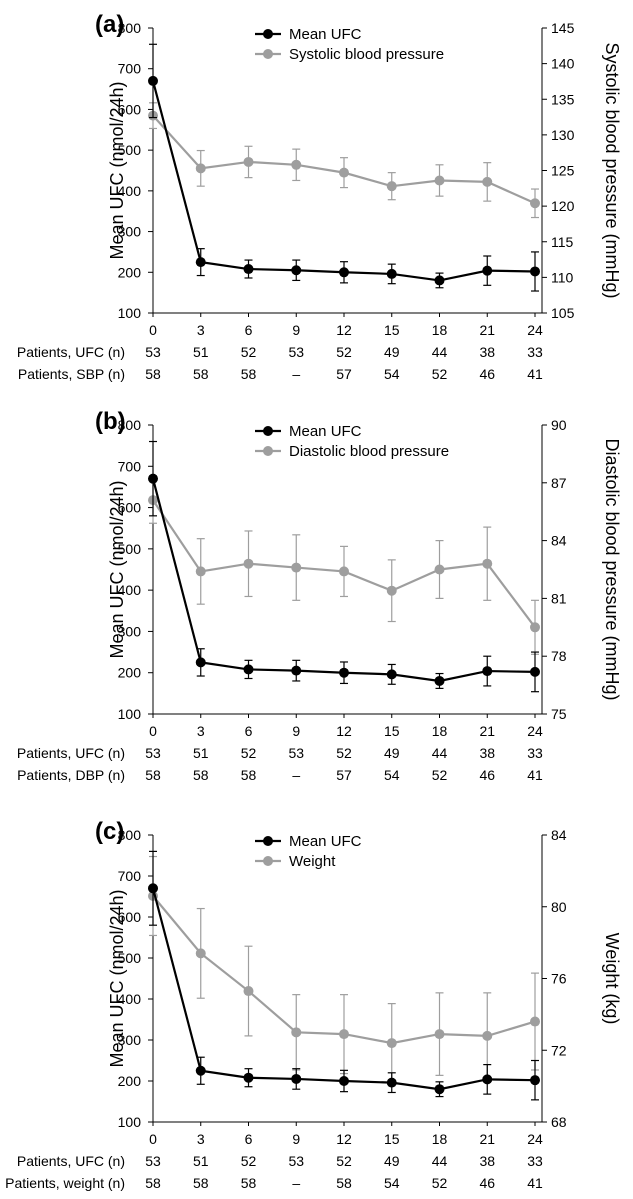 This screenshot has height=1199, width=633. Describe the element at coordinates (535, 1183) in the screenshot. I see `table-cell: 41` at that location.